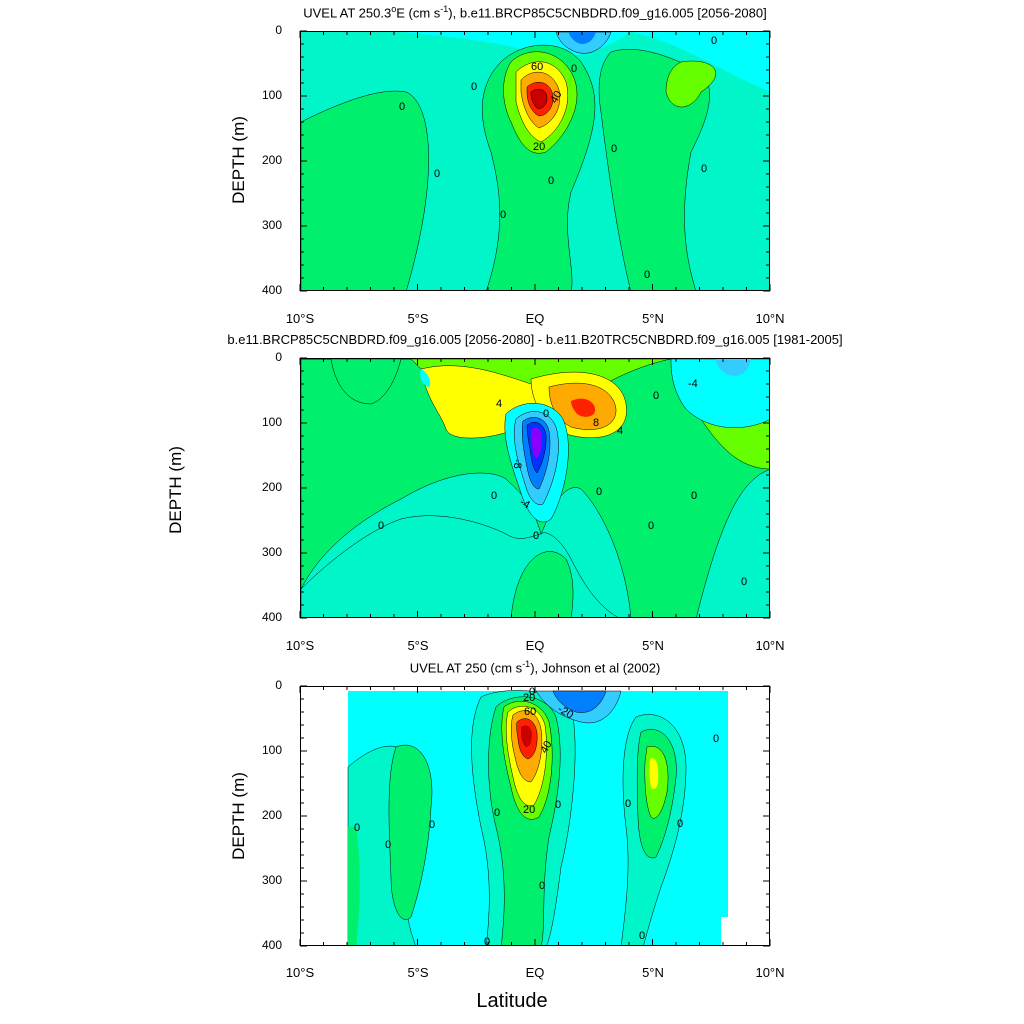 This screenshot has height=1024, width=1024. Describe the element at coordinates (535, 318) in the screenshot. I see `p1-xtick-eq: EQ` at that location.